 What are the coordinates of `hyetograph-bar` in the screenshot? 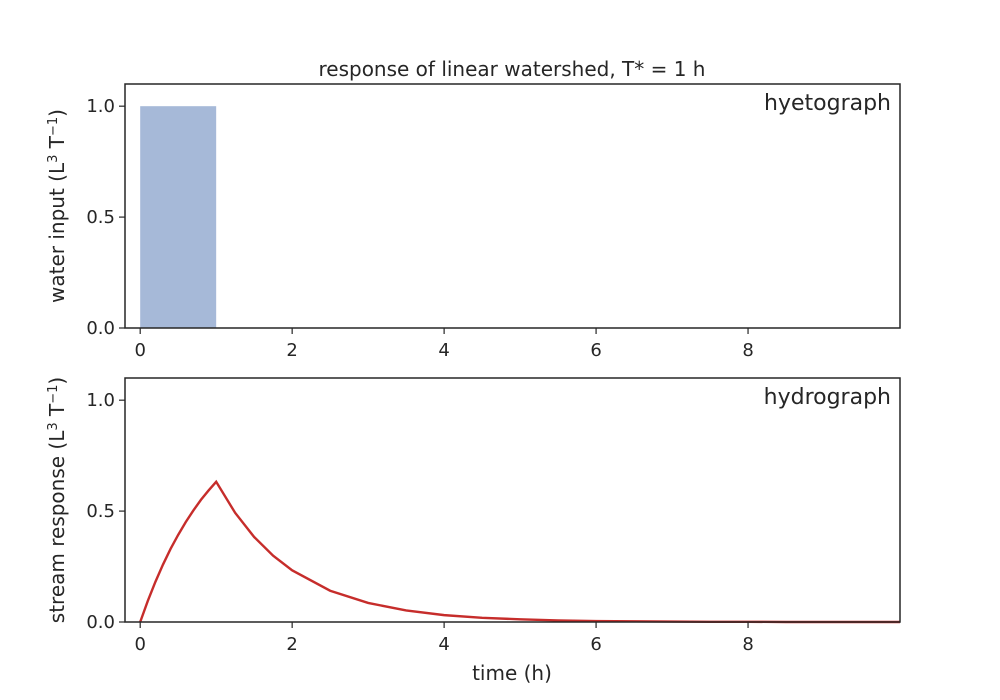 It's located at (178, 217).